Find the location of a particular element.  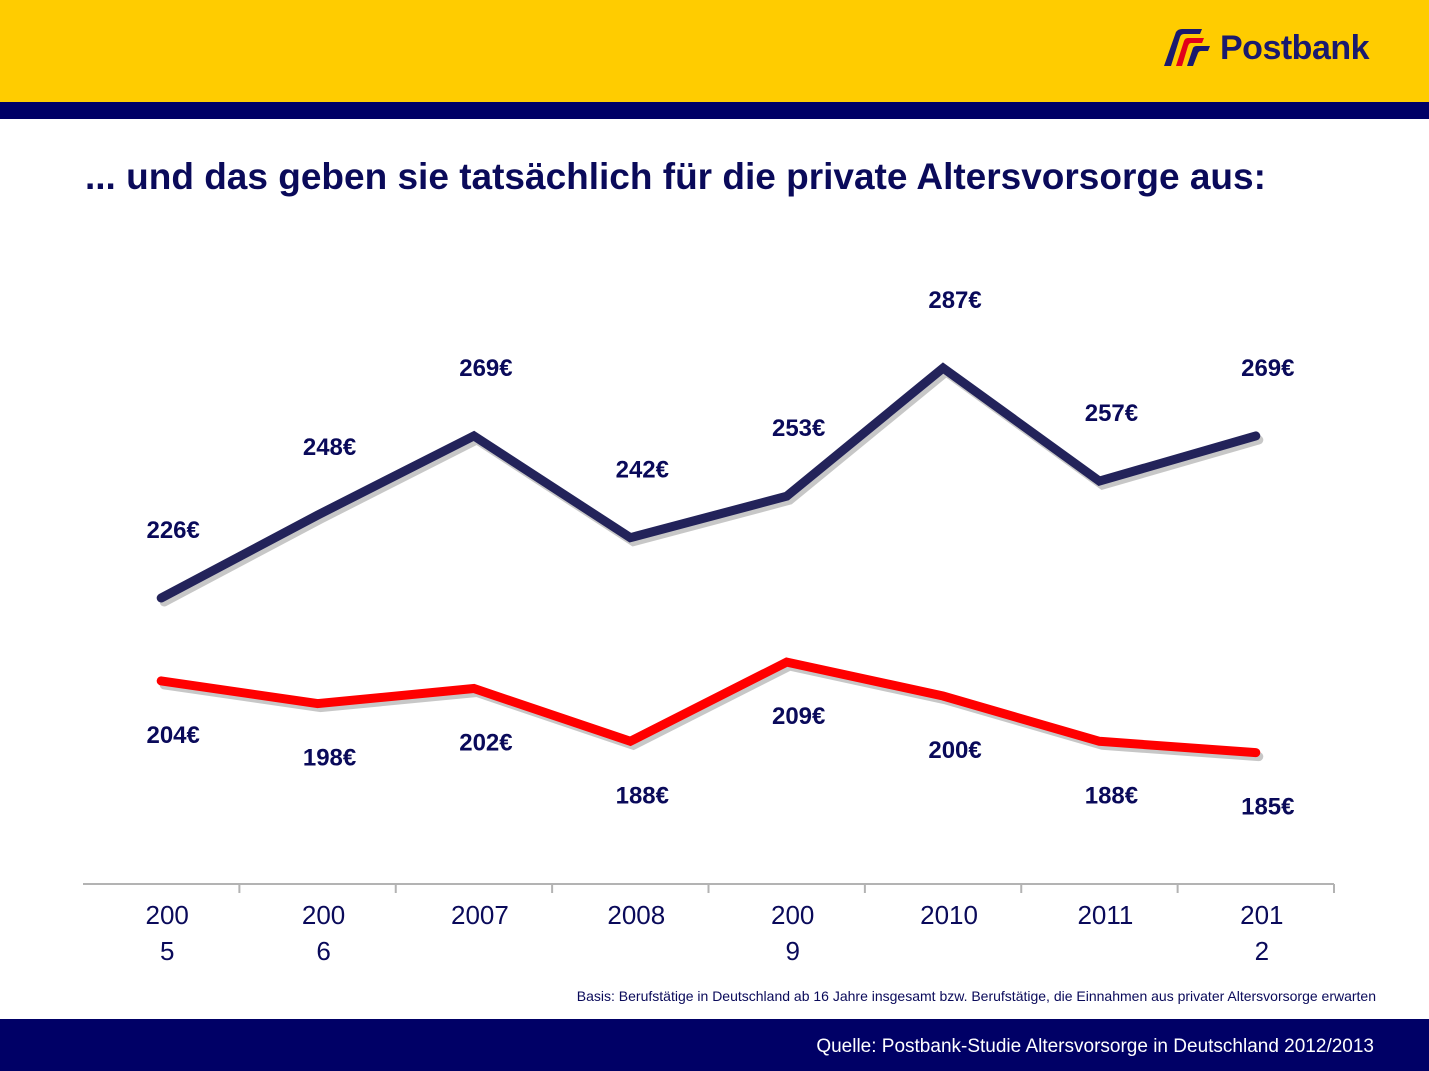

data-label: 204€ is located at coordinates (172, 735).